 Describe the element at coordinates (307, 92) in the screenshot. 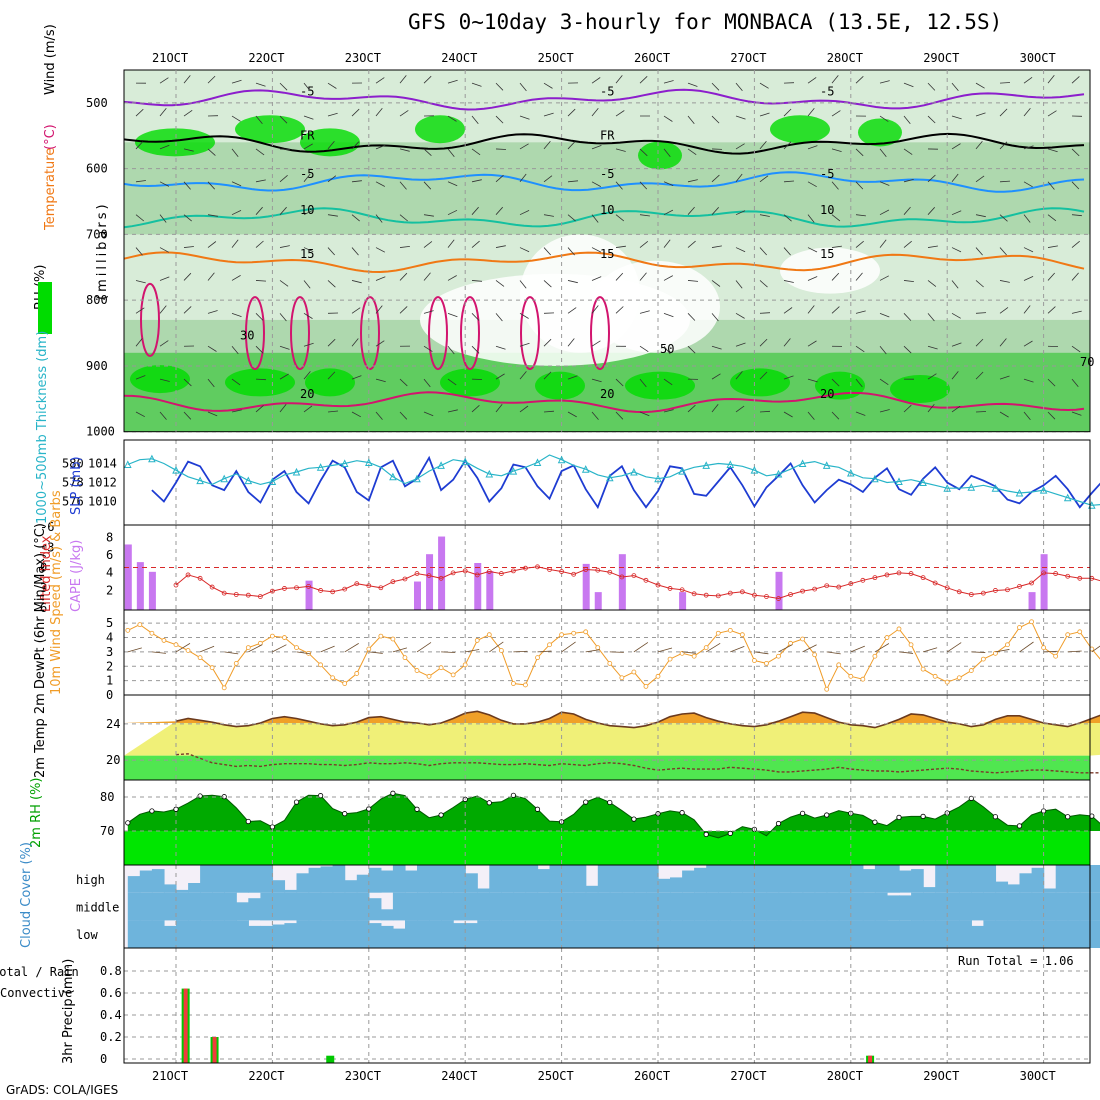

I see `isotherm-label: -5` at that location.